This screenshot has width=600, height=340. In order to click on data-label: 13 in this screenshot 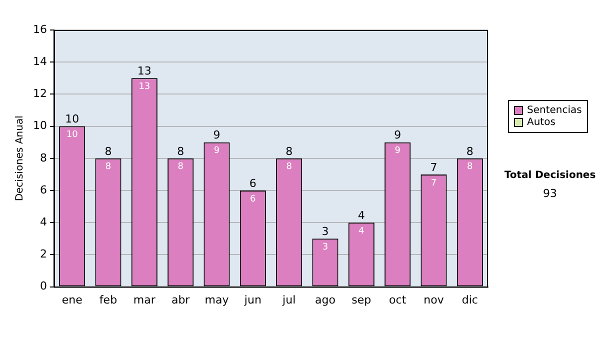, I will do `click(144, 87)`.